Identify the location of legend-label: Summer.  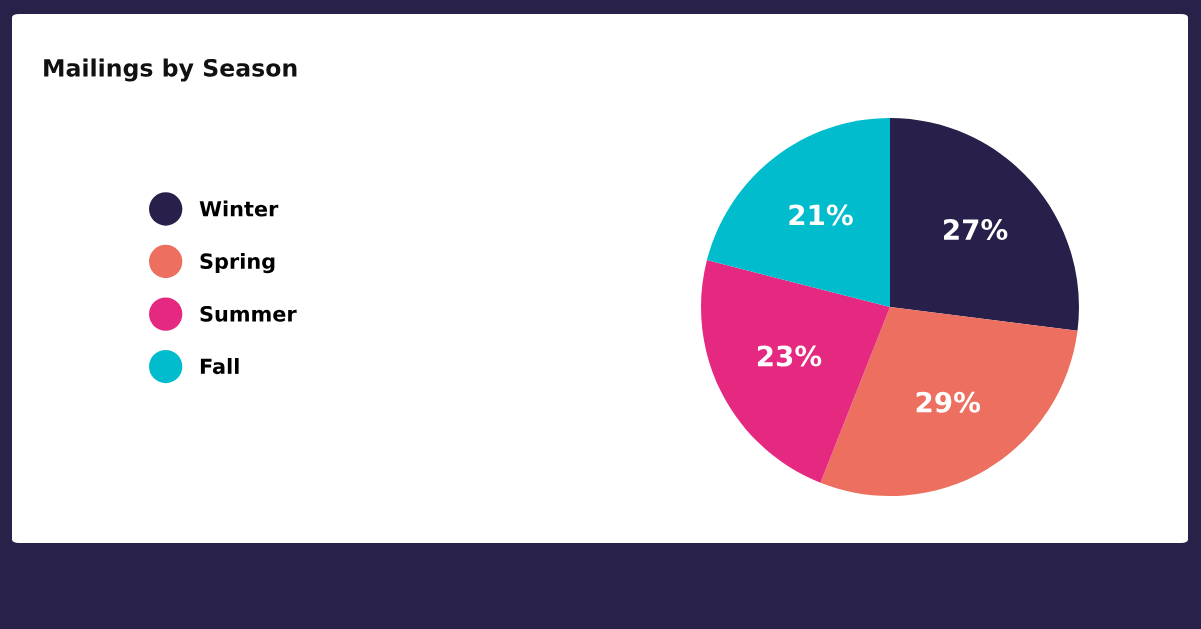
(248, 313).